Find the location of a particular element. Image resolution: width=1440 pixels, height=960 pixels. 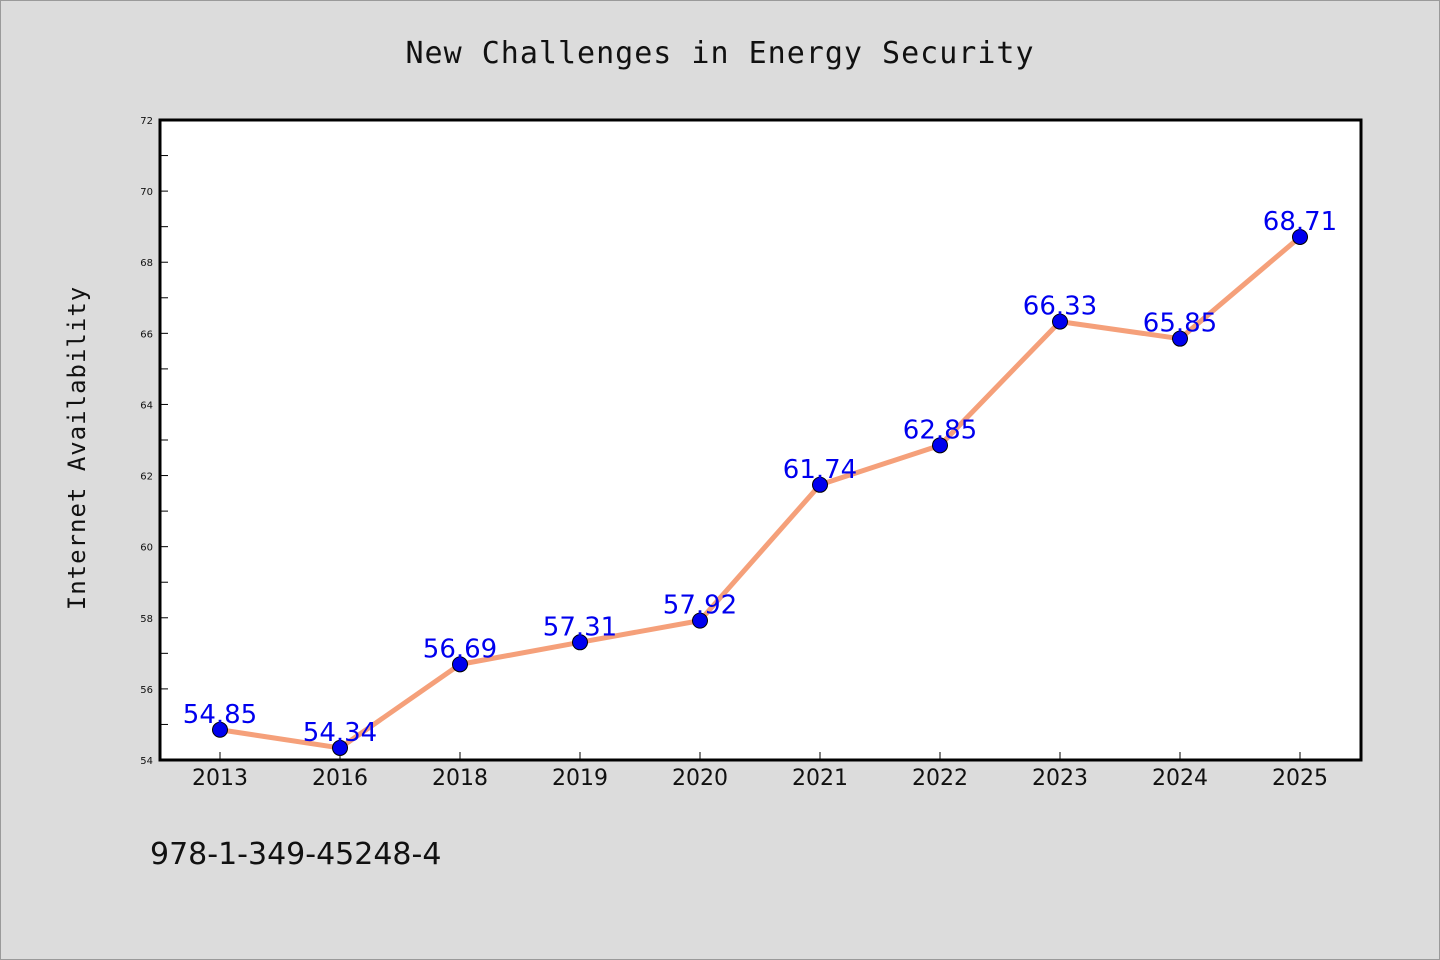

x-tick-label: 2021 is located at coordinates (820, 778).